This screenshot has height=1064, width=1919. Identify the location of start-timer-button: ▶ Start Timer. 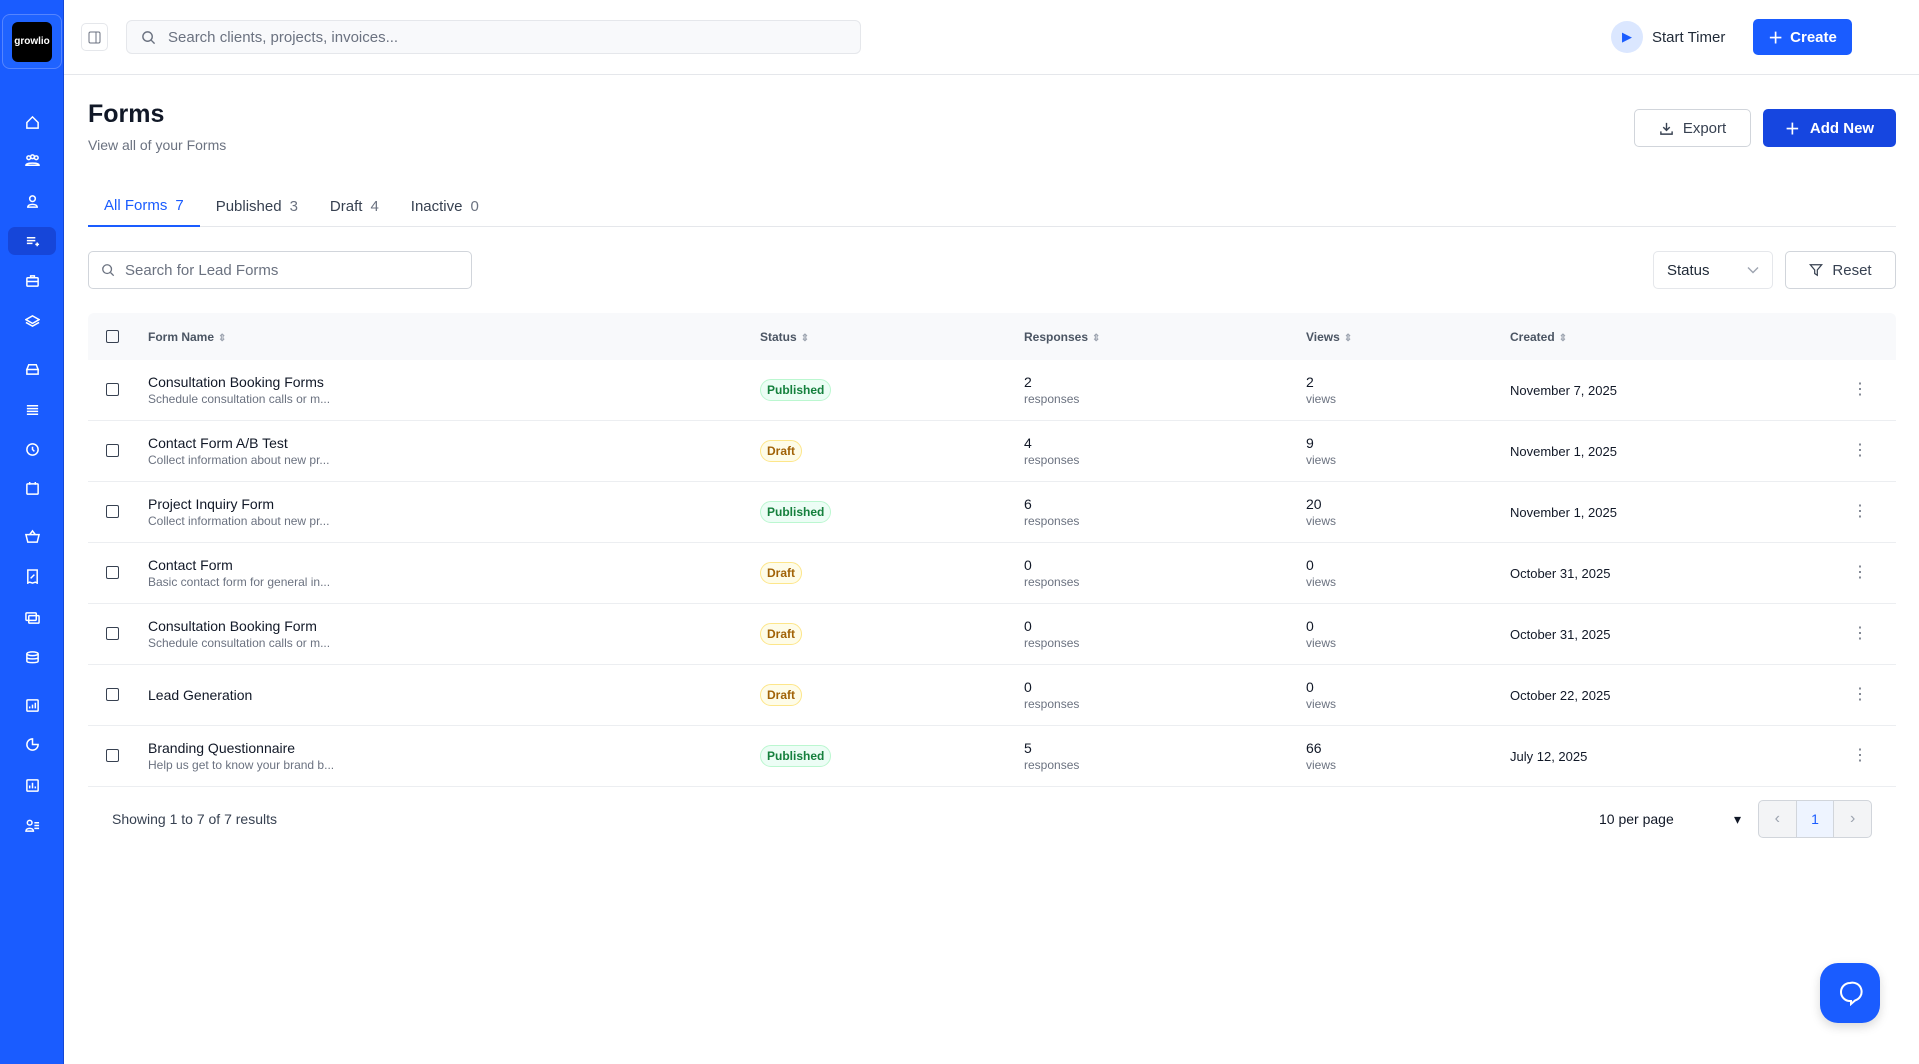
(1668, 37).